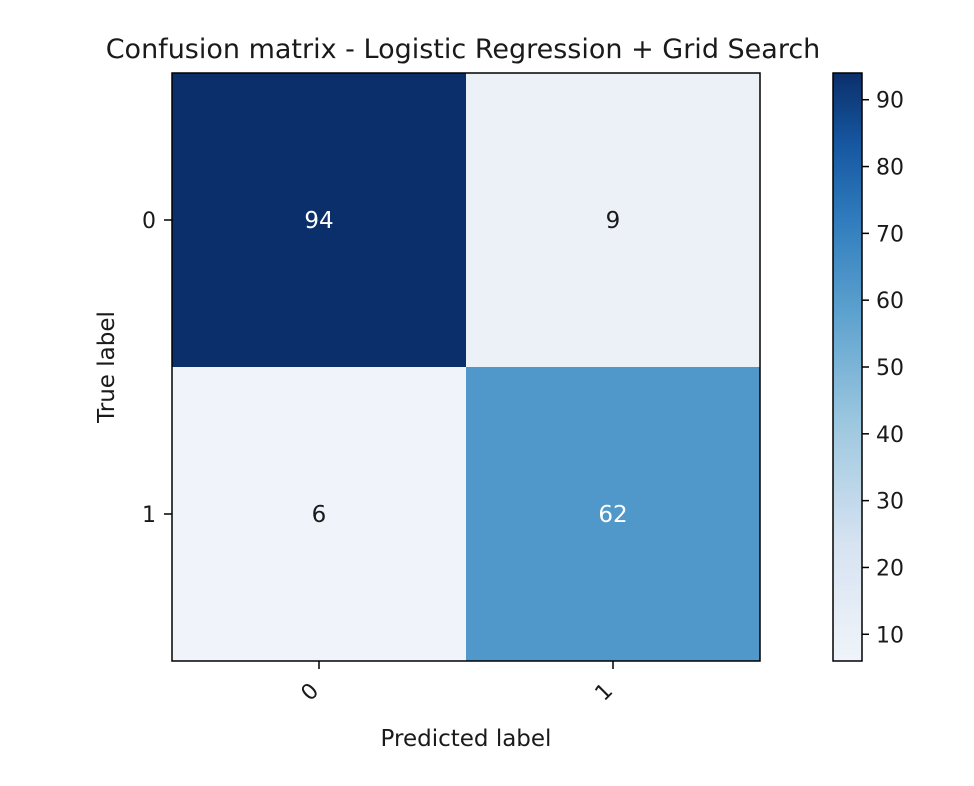 The width and height of the screenshot is (974, 786). I want to click on y-axis-ticks: 01, so click(157, 368).